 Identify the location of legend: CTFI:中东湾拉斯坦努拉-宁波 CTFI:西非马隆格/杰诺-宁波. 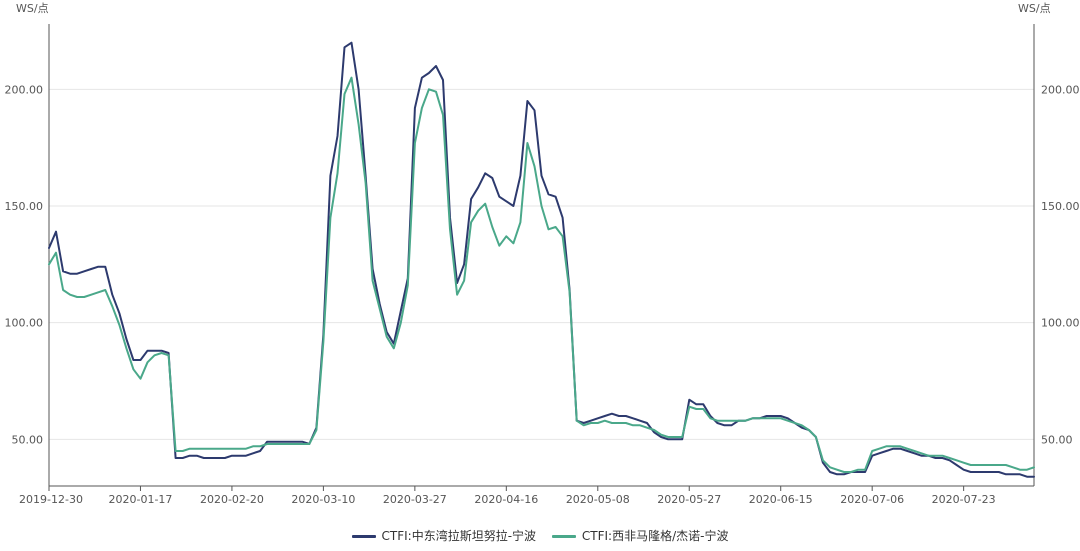
(540, 535).